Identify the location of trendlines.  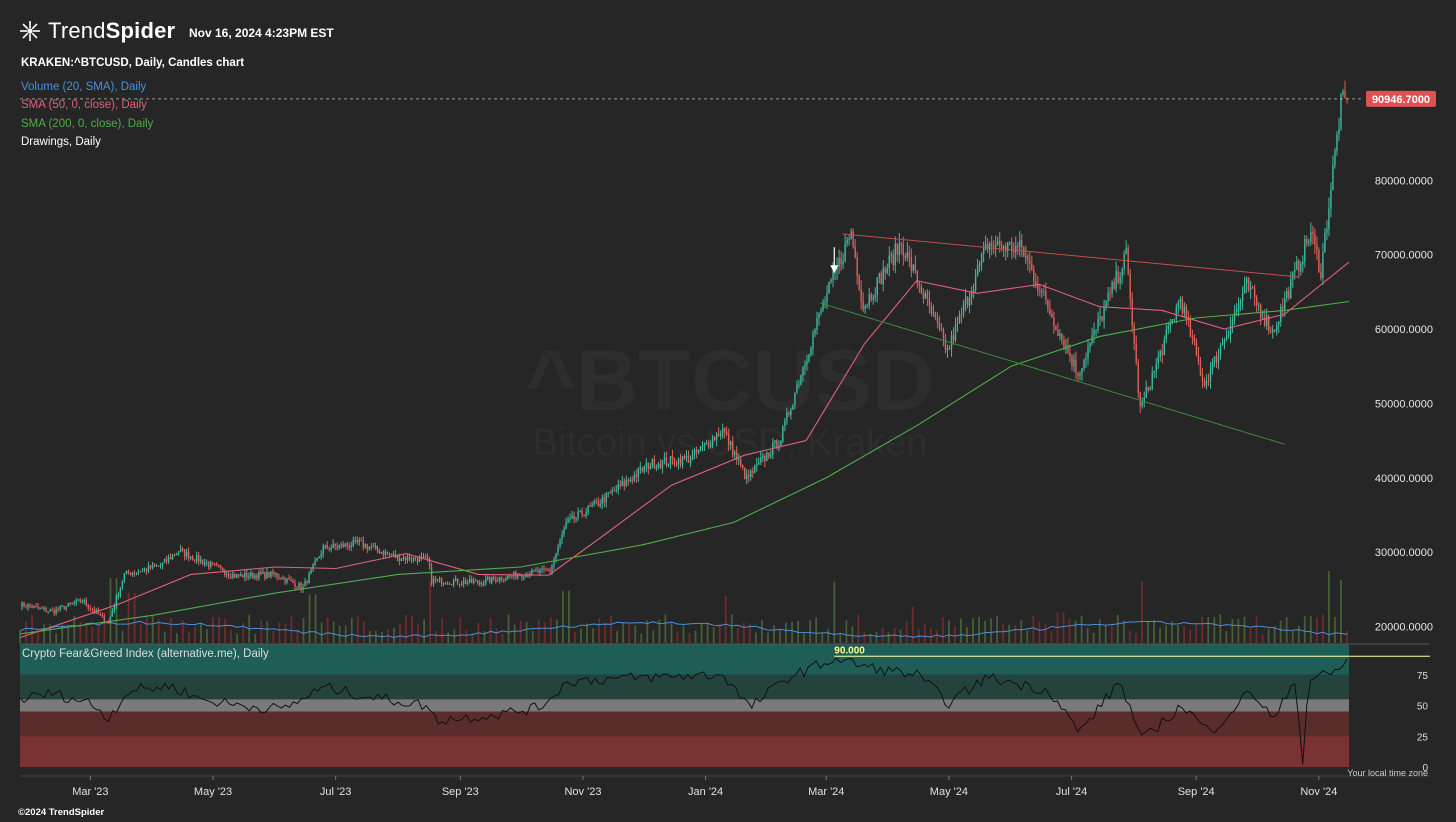
(1059, 339).